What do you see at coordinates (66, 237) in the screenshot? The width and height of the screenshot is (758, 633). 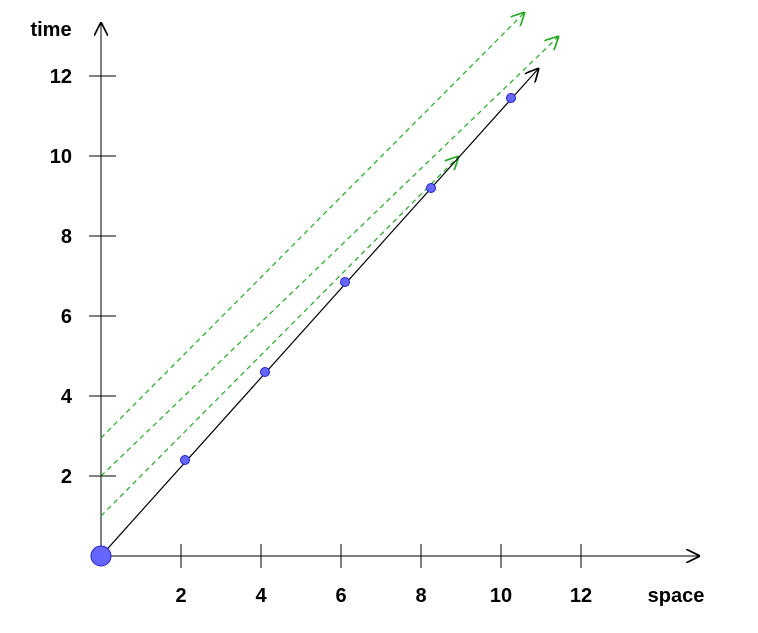 I see `y-tick-label: 8` at bounding box center [66, 237].